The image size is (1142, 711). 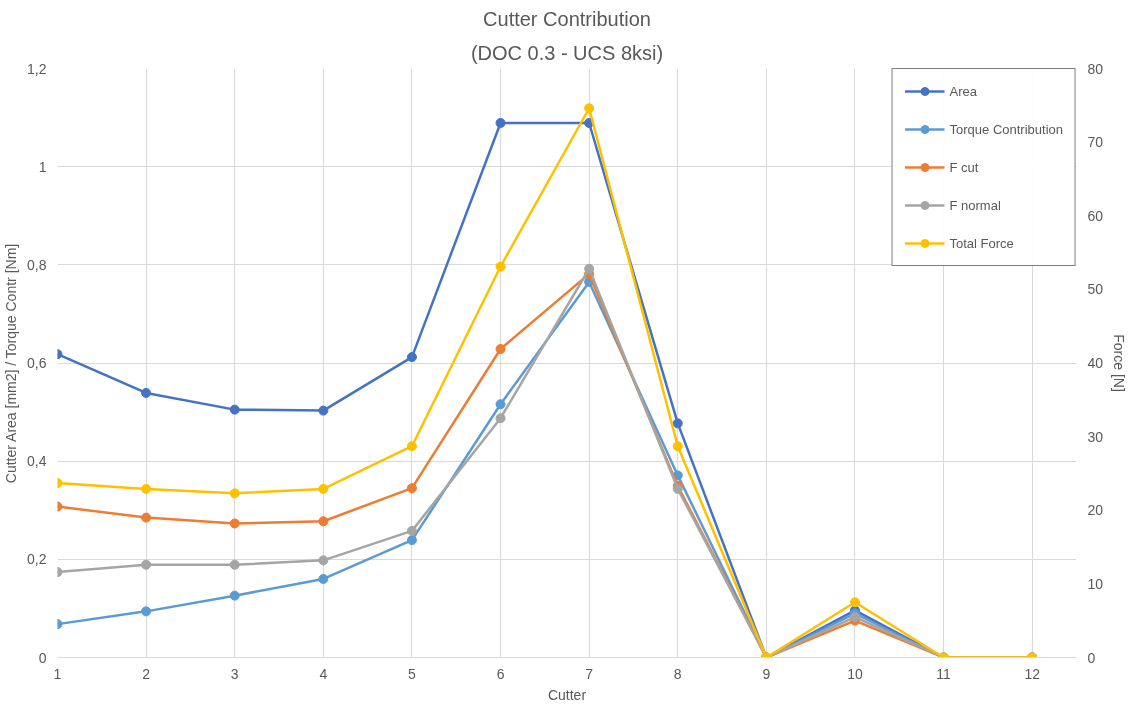 What do you see at coordinates (412, 673) in the screenshot?
I see `x-tick-label: 5` at bounding box center [412, 673].